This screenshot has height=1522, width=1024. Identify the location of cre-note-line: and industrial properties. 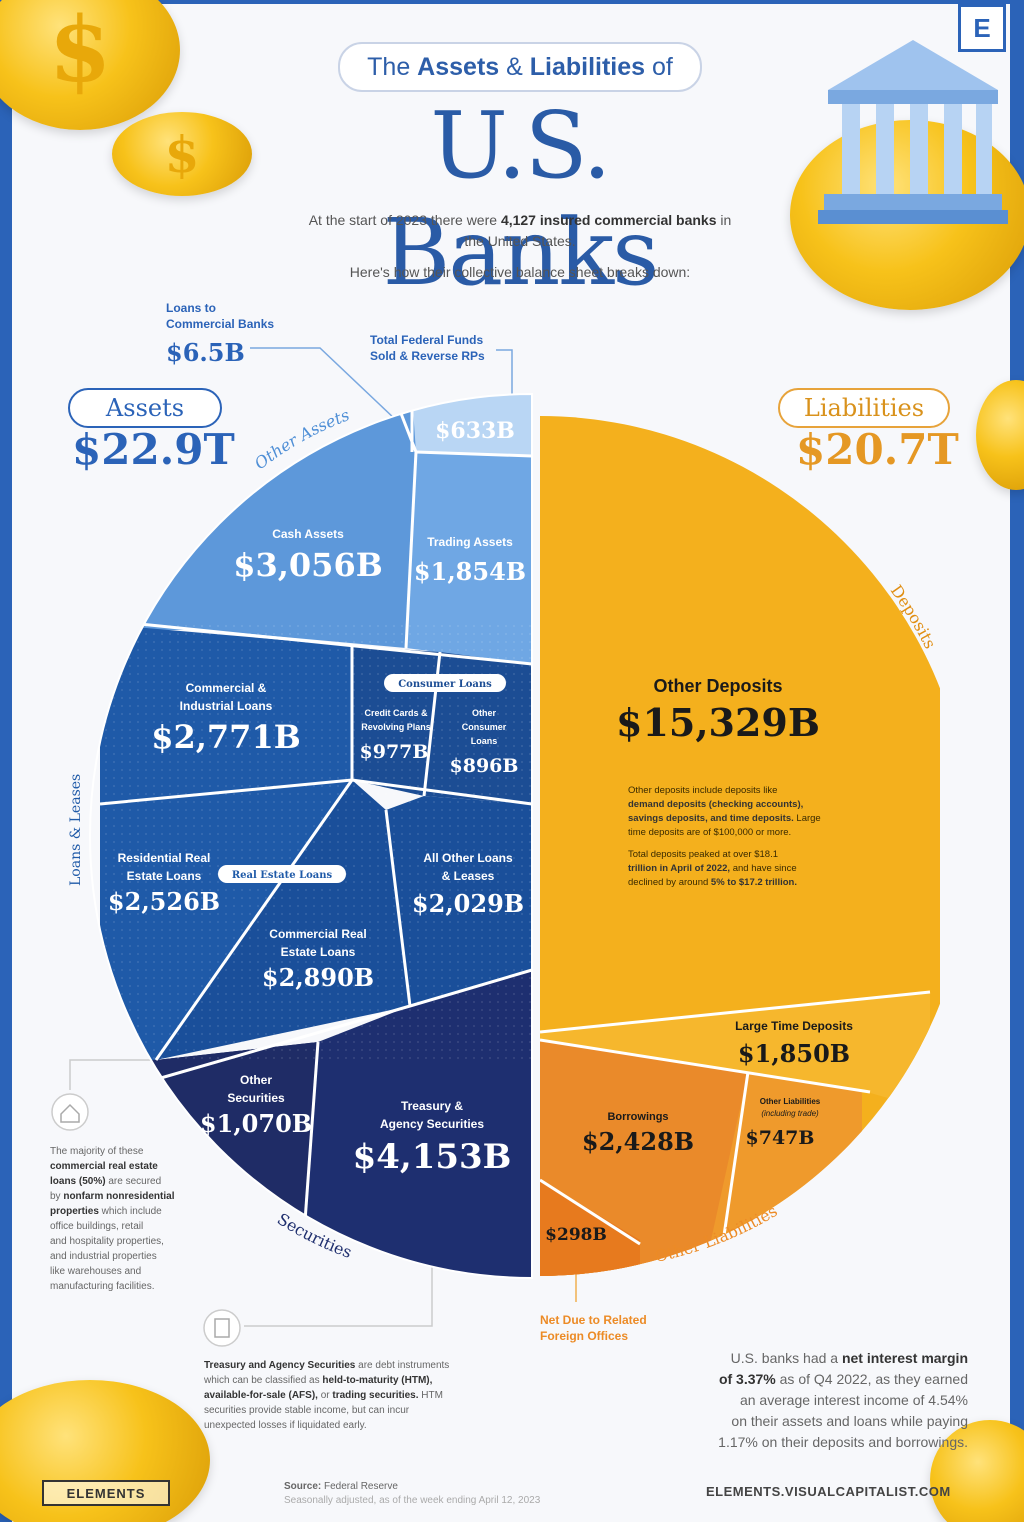
(103, 1256).